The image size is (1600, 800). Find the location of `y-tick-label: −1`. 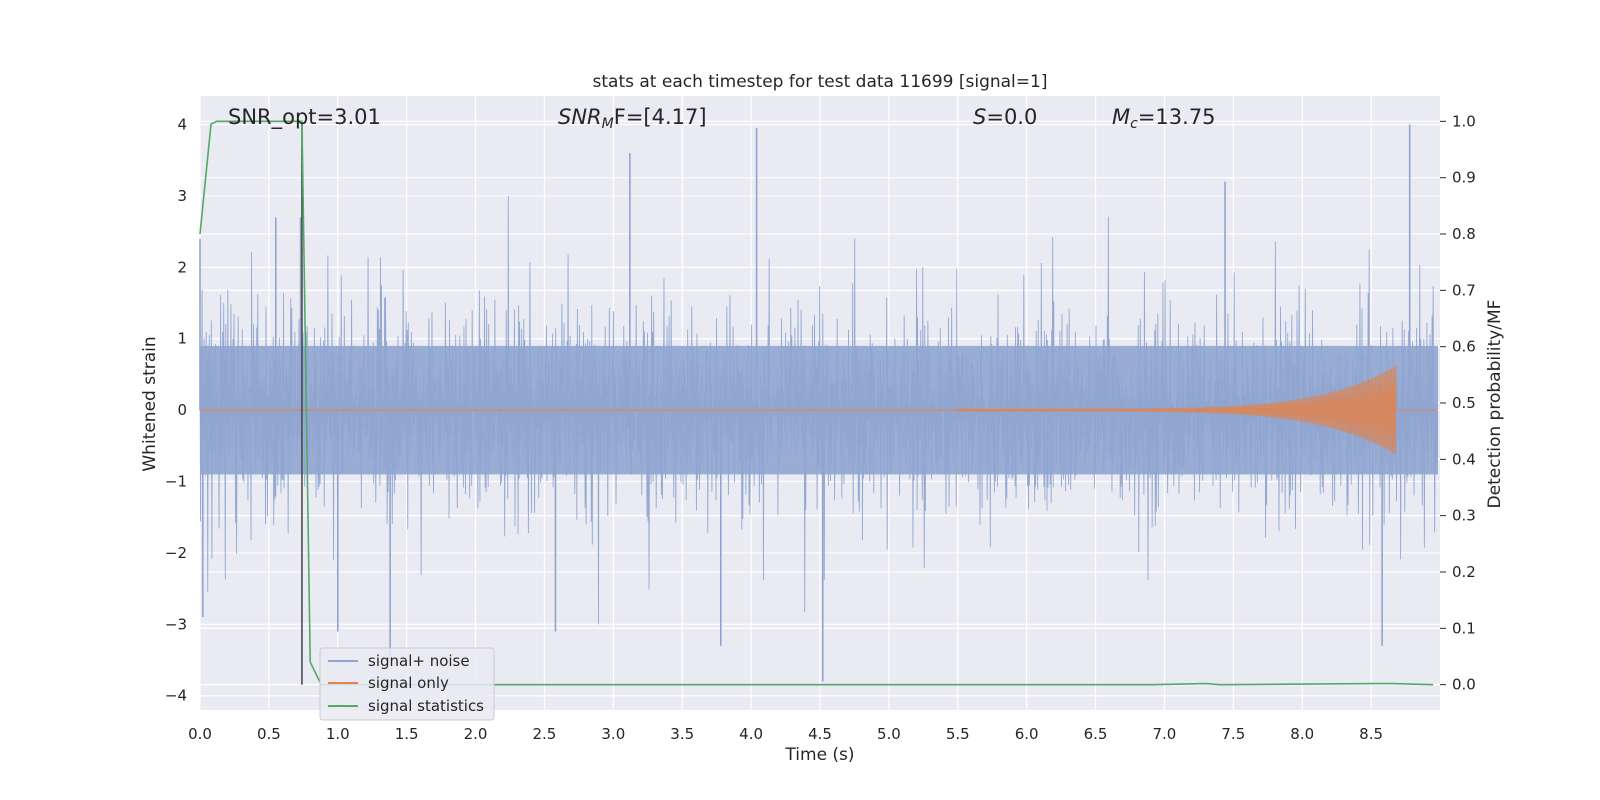

y-tick-label: −1 is located at coordinates (176, 482).